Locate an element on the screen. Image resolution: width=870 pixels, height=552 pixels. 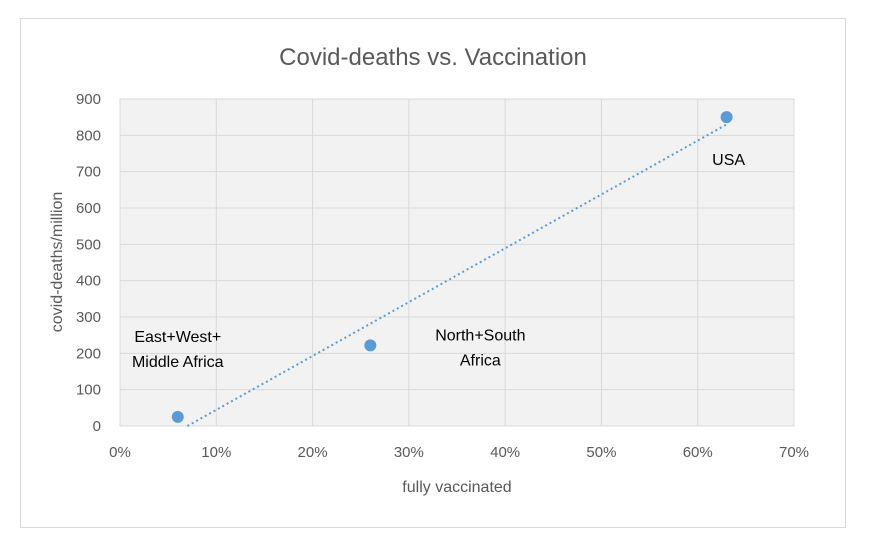
y-tick-label: 600 is located at coordinates (88, 208).